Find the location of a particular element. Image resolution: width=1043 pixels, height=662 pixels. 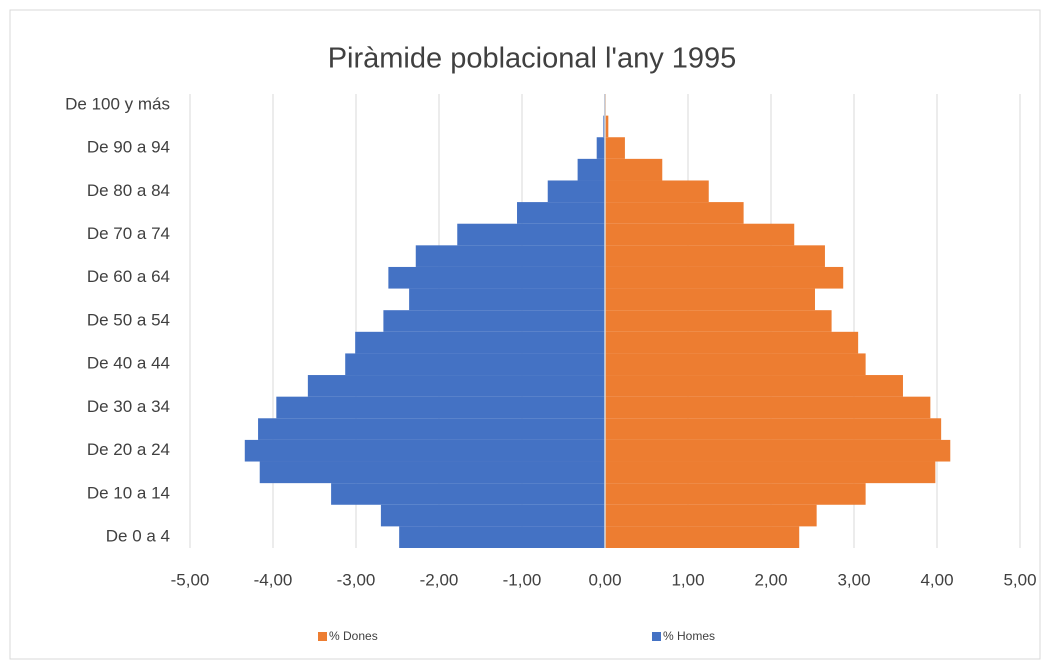

y-tick-label: De 40 a 44 is located at coordinates (128, 363).